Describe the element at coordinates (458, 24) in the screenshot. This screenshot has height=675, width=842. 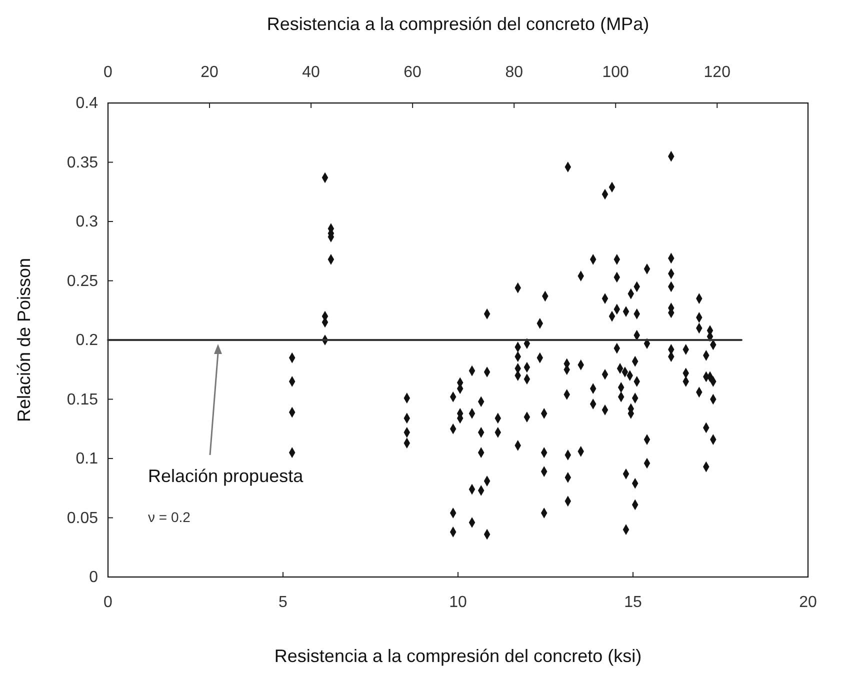
I see `x2-axis-title: Resistencia a la compresión del concreto (MPa)` at that location.